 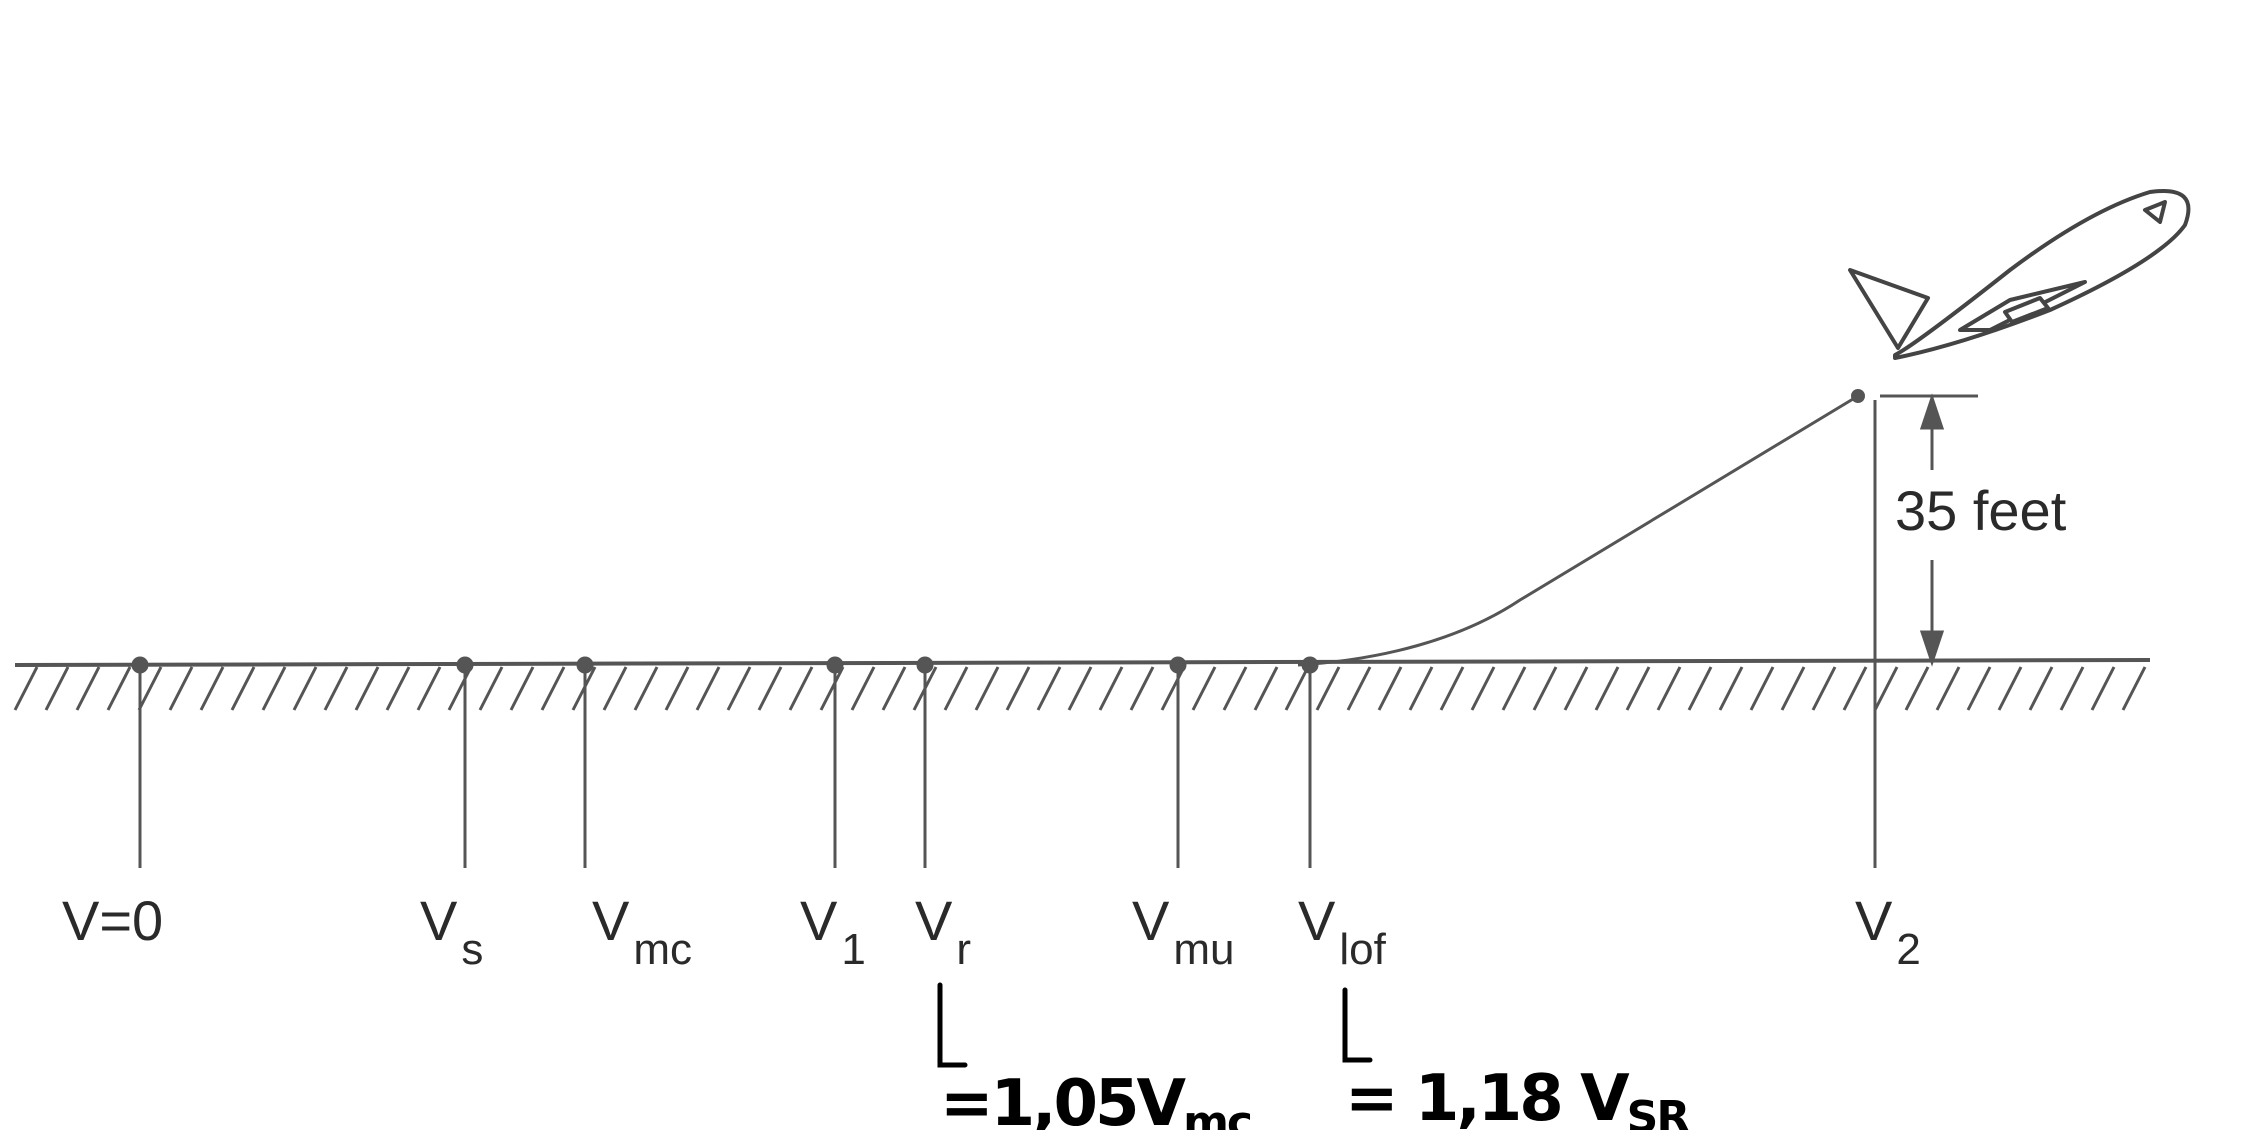 What do you see at coordinates (2026, 310) in the screenshot?
I see `airplane-engine` at bounding box center [2026, 310].